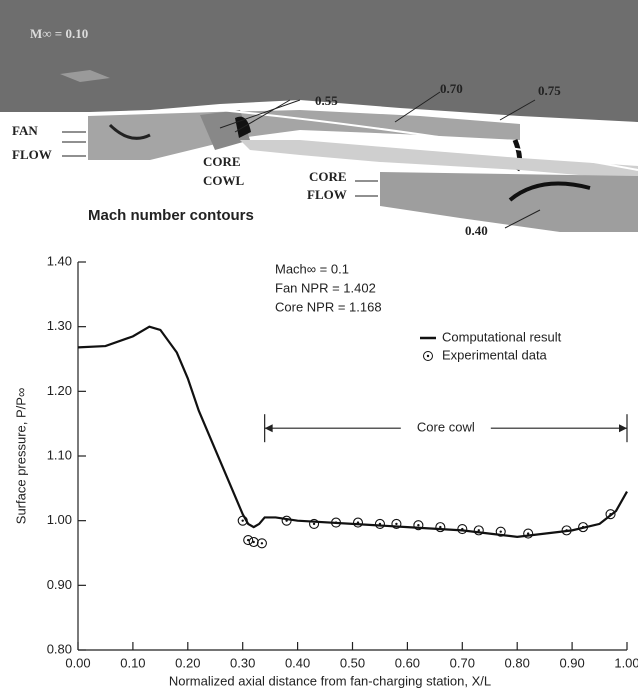 This screenshot has width=638, height=693. I want to click on x-tick-label: 0.10, so click(132, 662).